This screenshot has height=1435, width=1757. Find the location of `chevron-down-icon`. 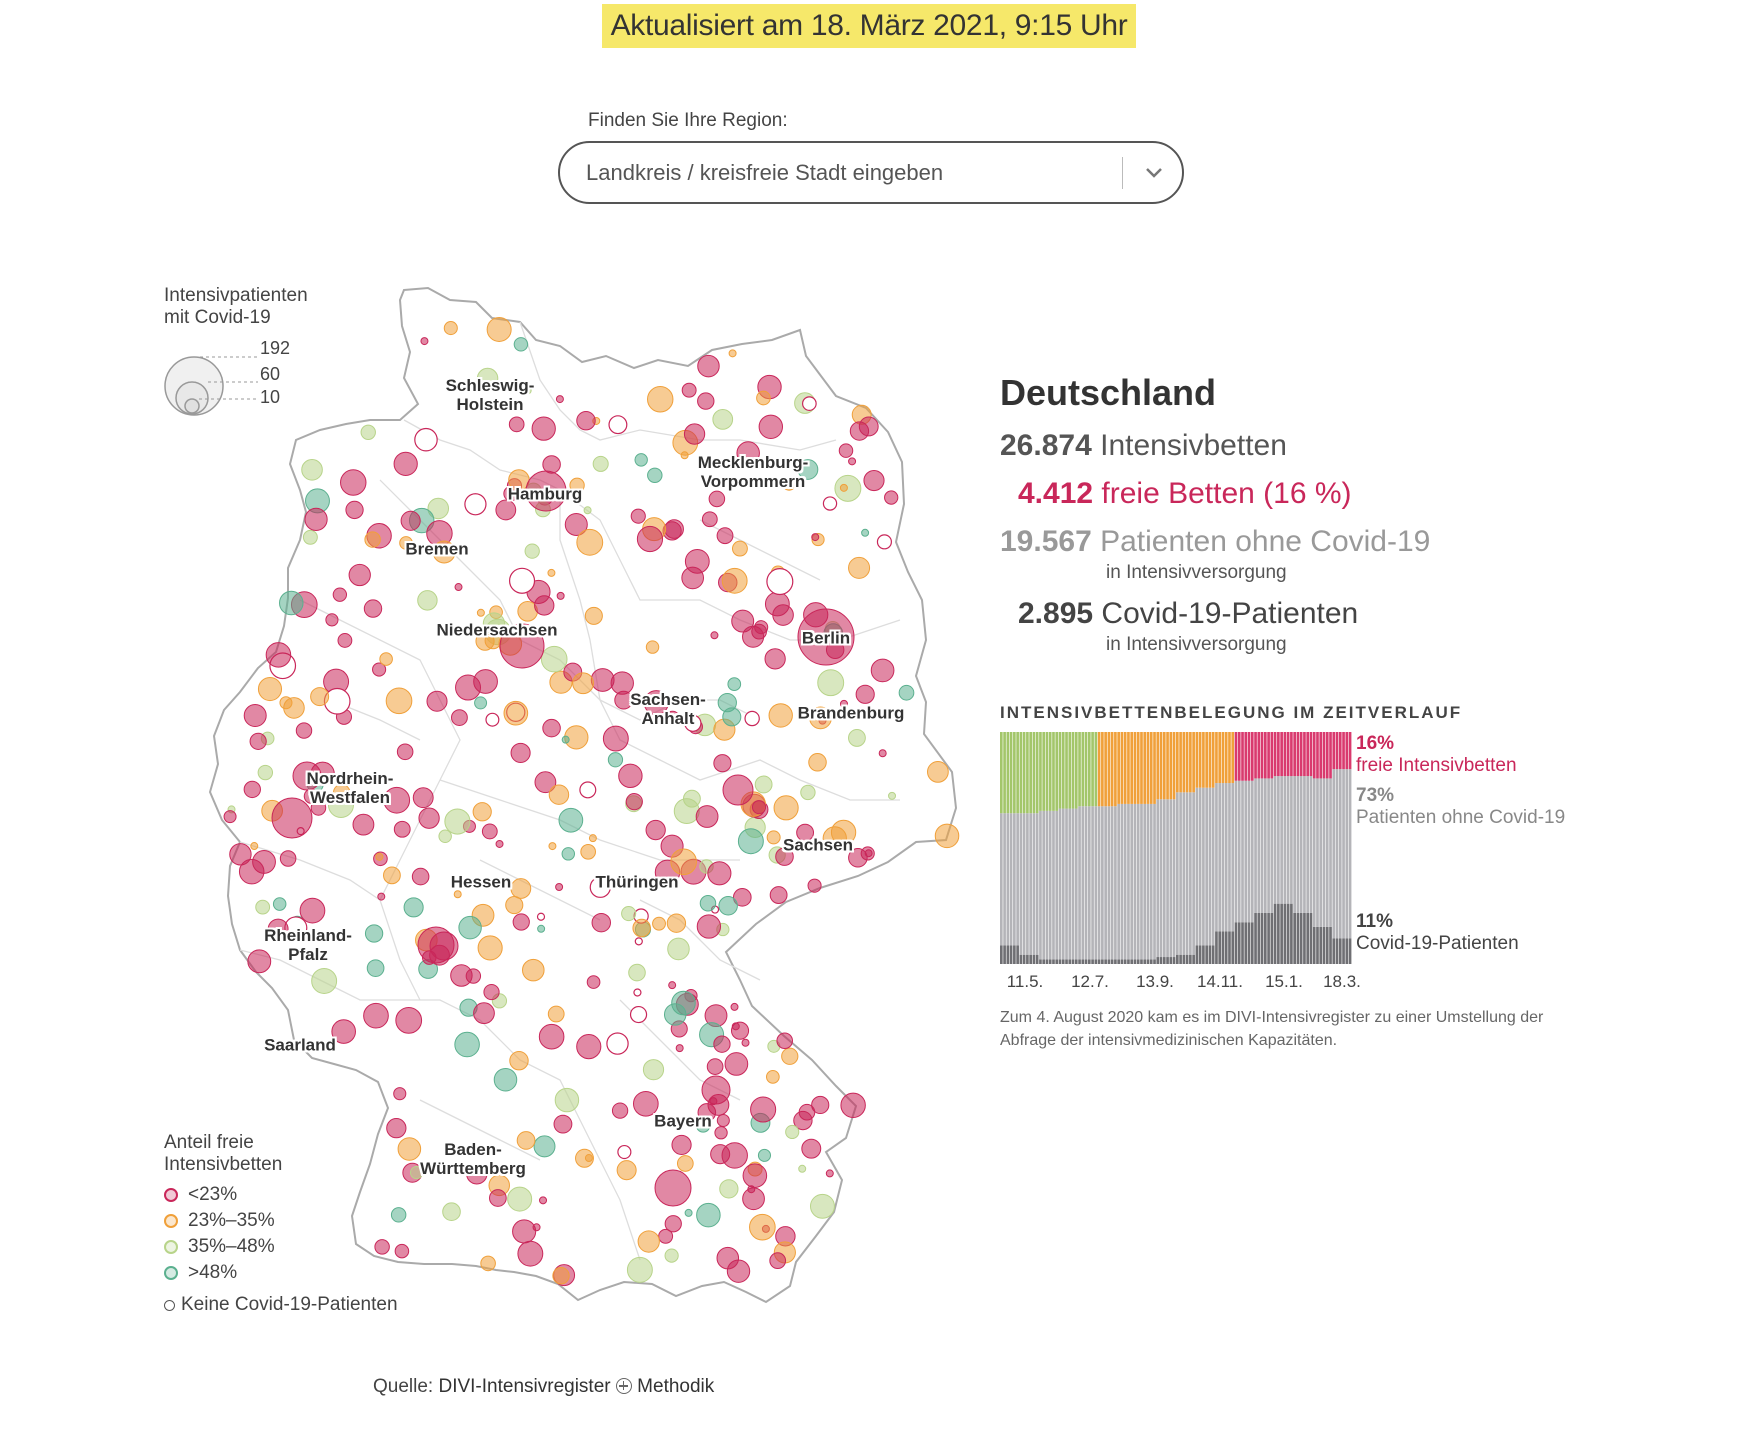

chevron-down-icon is located at coordinates (1154, 173).